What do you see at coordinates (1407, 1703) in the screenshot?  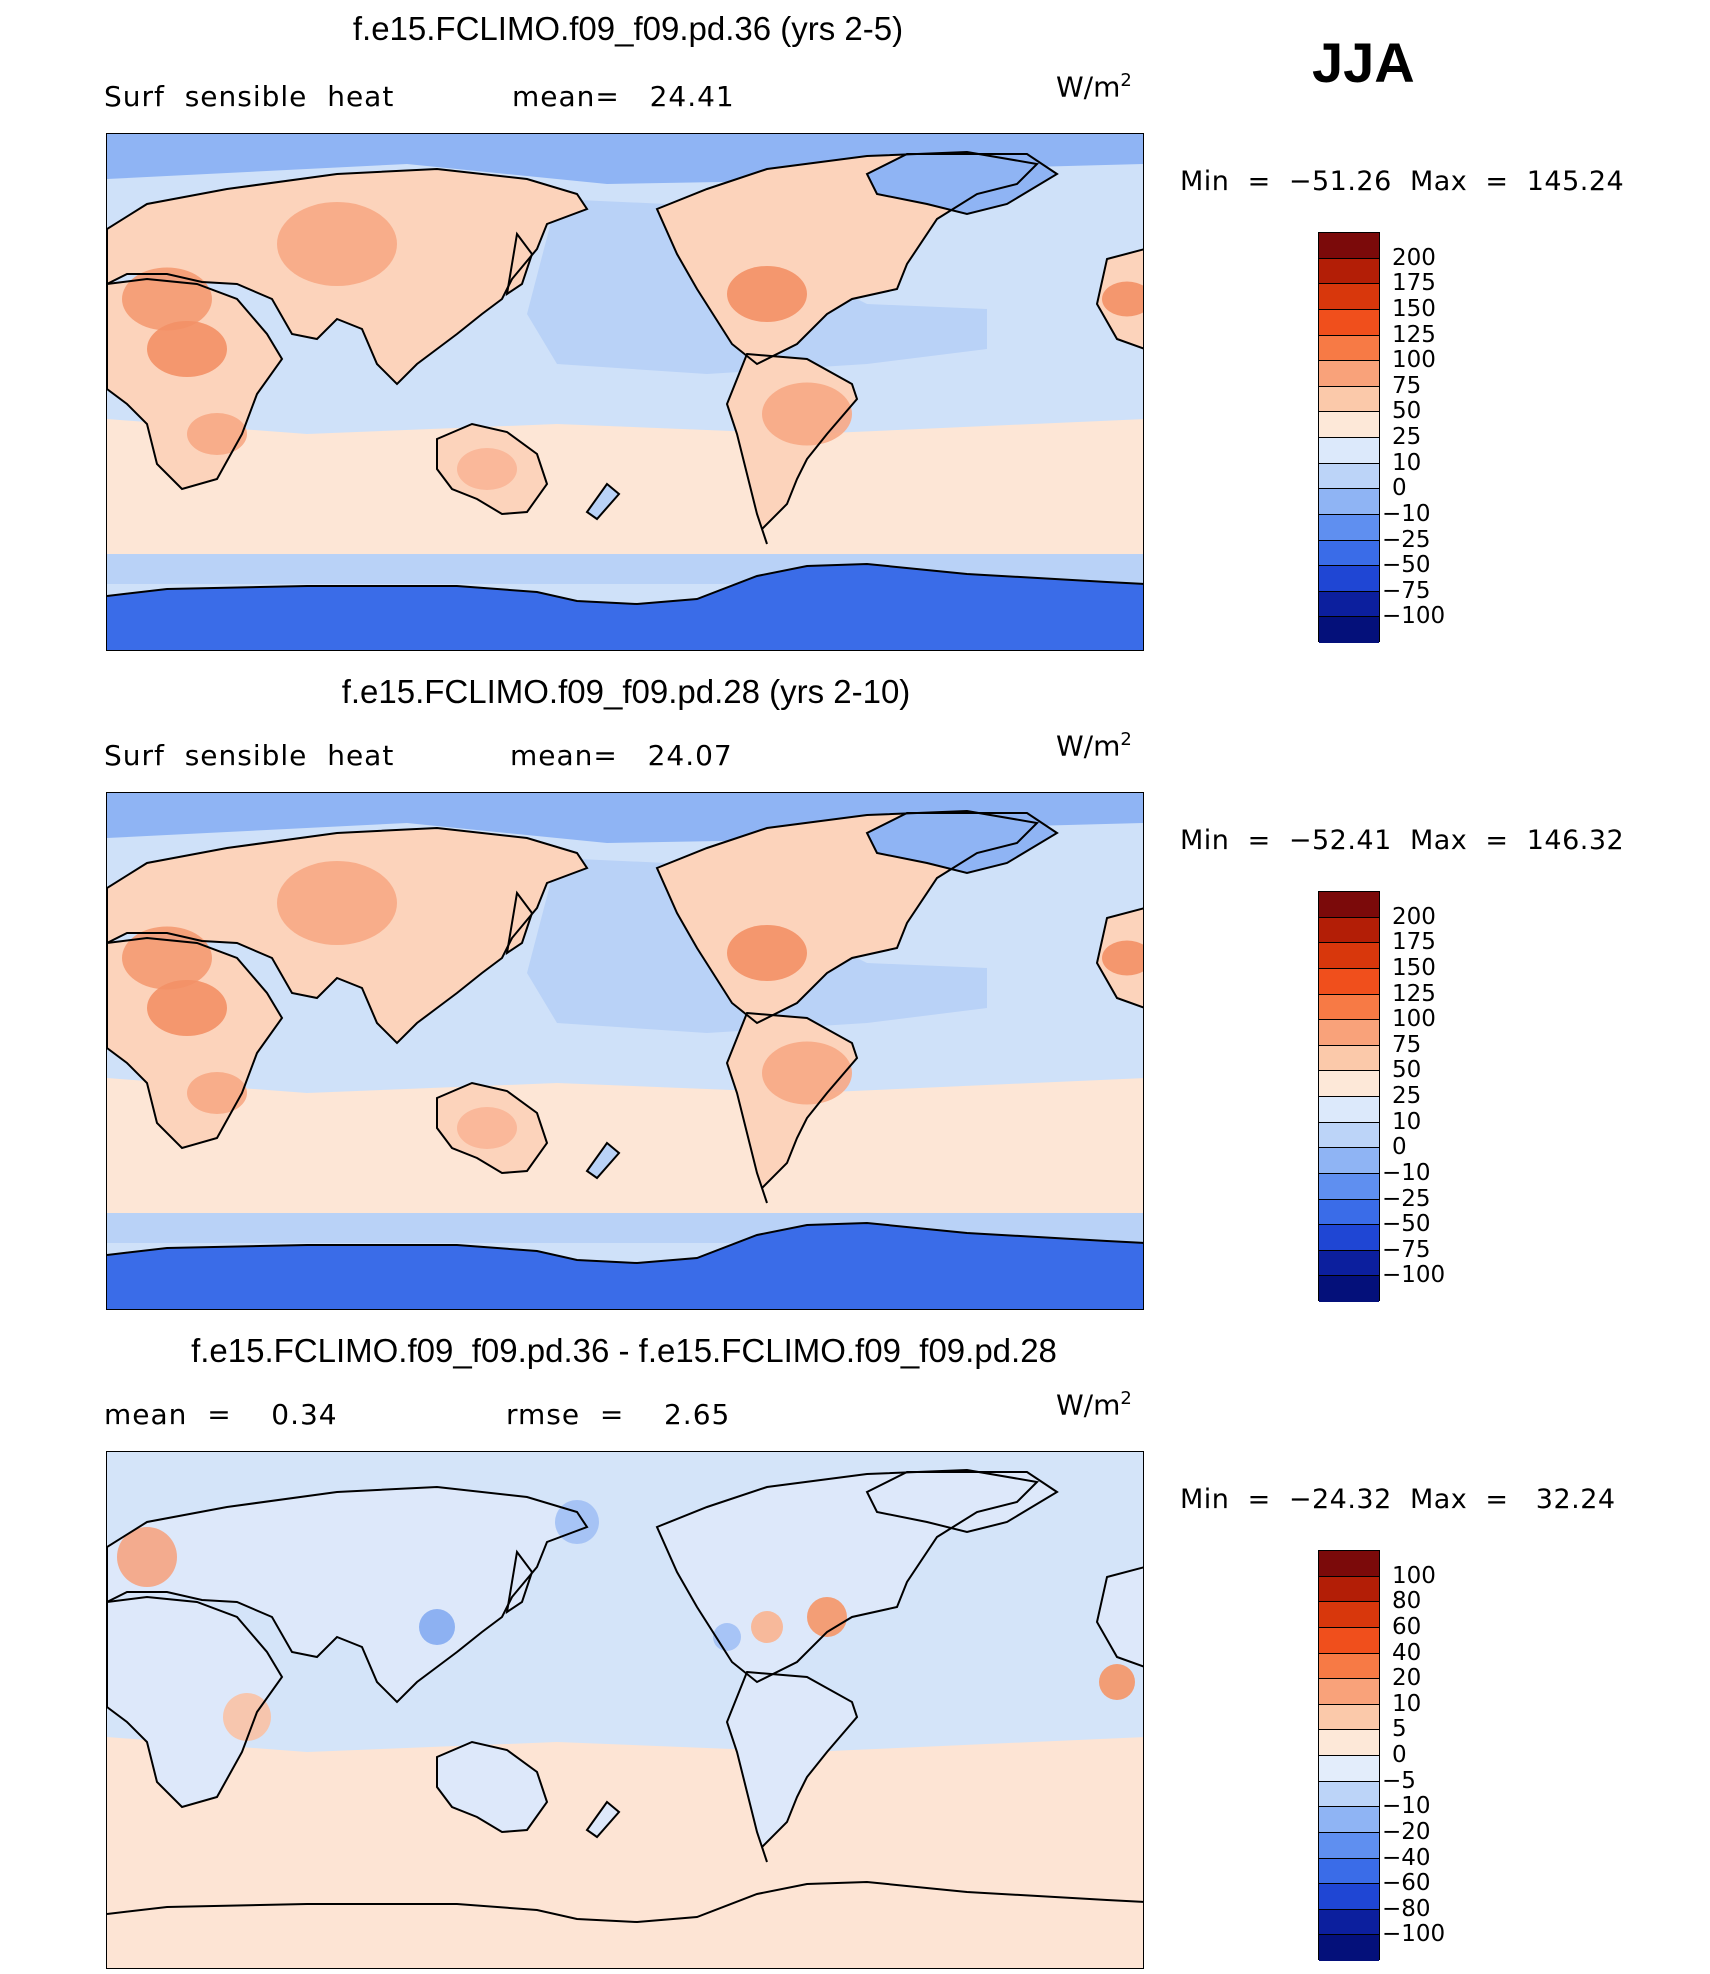 I see `colorbar-tick-label: 10` at bounding box center [1407, 1703].